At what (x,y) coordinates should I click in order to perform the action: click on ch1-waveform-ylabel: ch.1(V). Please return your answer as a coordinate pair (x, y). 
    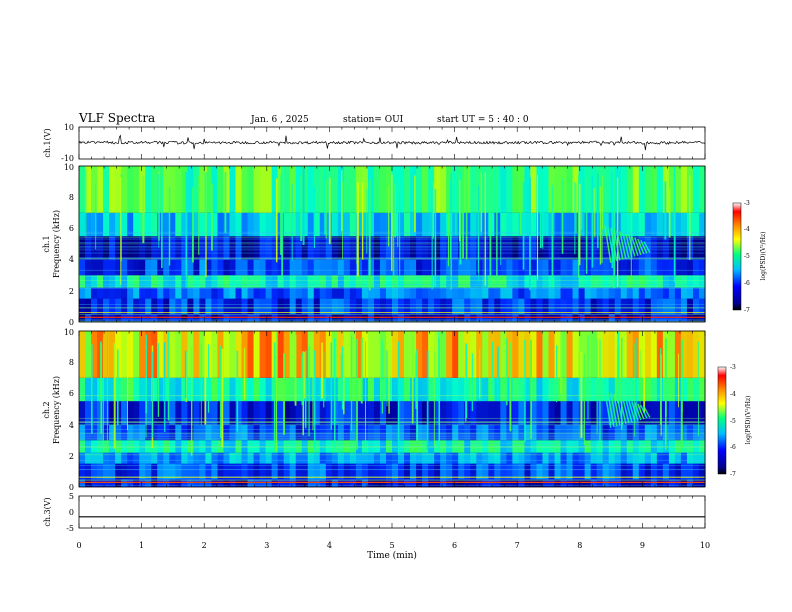
    Looking at the image, I should click on (47, 142).